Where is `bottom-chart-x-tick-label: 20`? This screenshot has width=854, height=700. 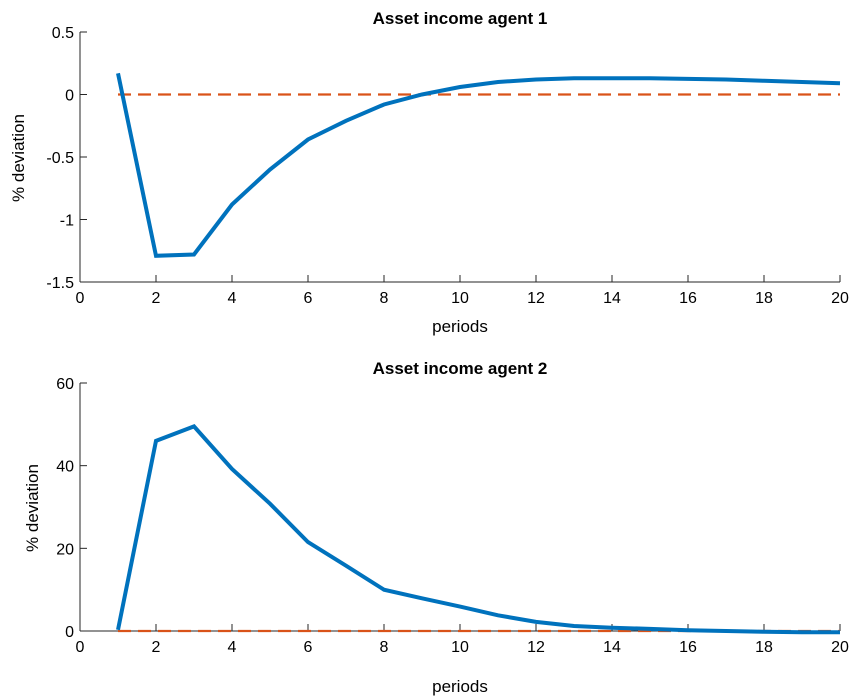 bottom-chart-x-tick-label: 20 is located at coordinates (840, 647).